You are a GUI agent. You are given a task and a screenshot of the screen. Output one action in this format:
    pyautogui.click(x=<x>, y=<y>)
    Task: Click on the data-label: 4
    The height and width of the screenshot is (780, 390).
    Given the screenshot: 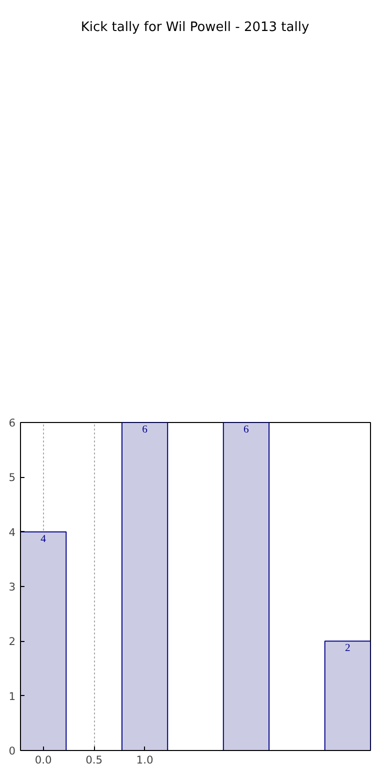 What is the action you would take?
    pyautogui.click(x=43, y=539)
    